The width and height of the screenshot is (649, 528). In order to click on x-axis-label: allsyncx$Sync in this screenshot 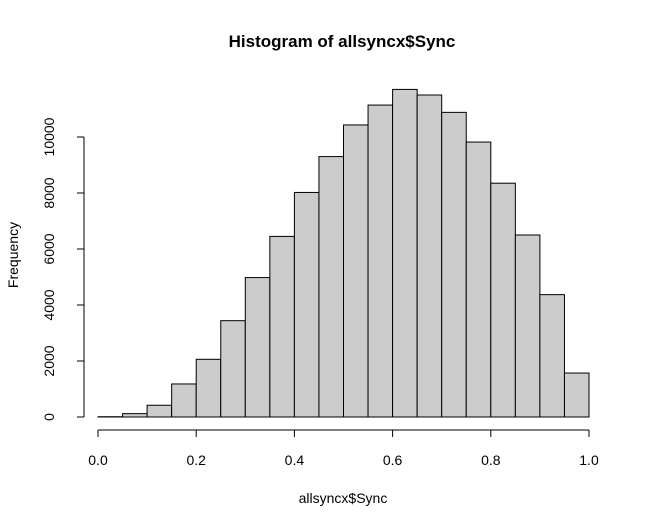, I will do `click(343, 498)`.